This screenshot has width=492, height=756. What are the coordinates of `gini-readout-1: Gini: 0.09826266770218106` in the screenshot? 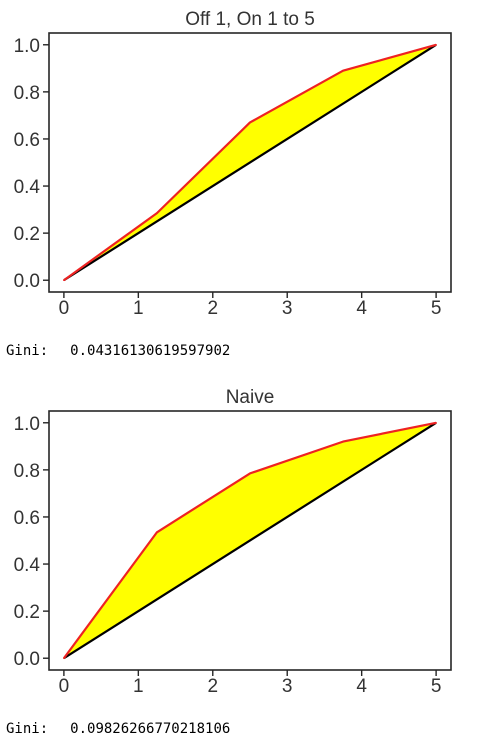 It's located at (118, 729).